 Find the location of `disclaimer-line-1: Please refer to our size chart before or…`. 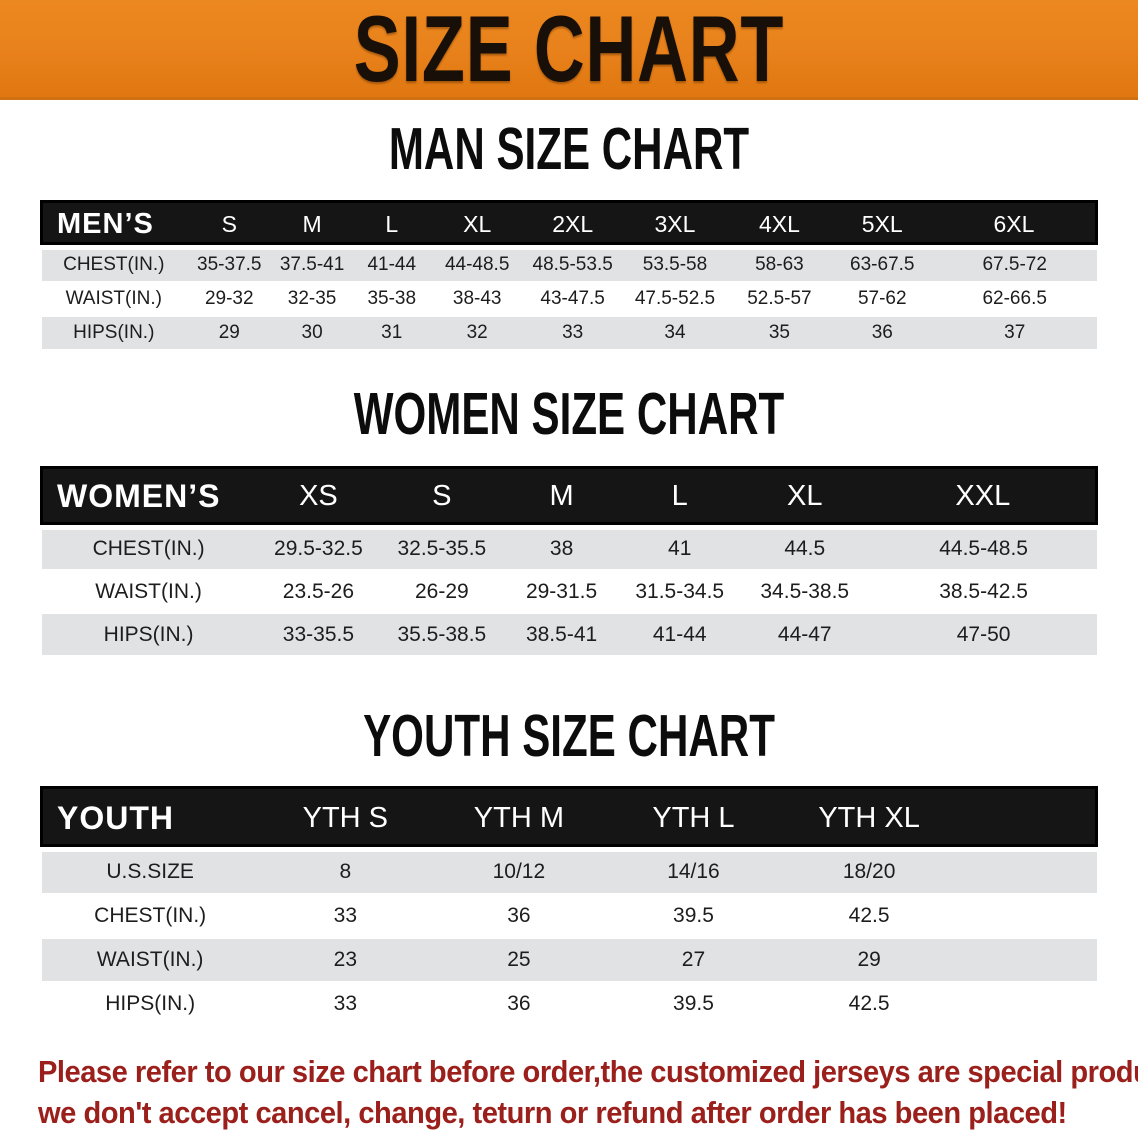

disclaimer-line-1: Please refer to our size chart before or… is located at coordinates (588, 1072).